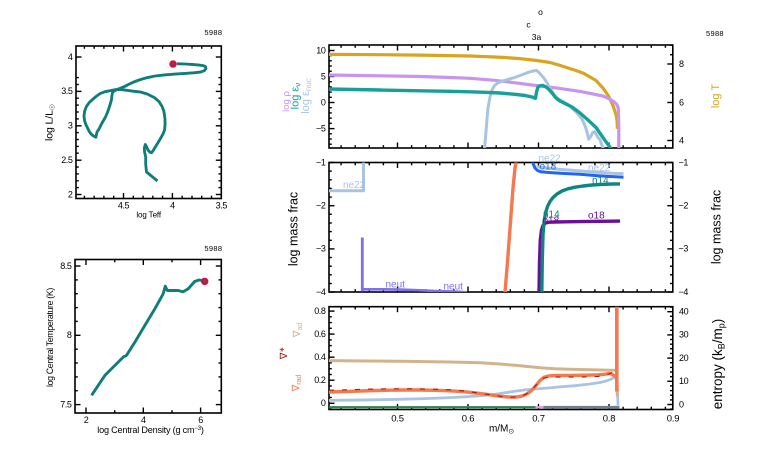 The image size is (766, 460). Describe the element at coordinates (716, 96) in the screenshot. I see `svg-text: log T` at that location.